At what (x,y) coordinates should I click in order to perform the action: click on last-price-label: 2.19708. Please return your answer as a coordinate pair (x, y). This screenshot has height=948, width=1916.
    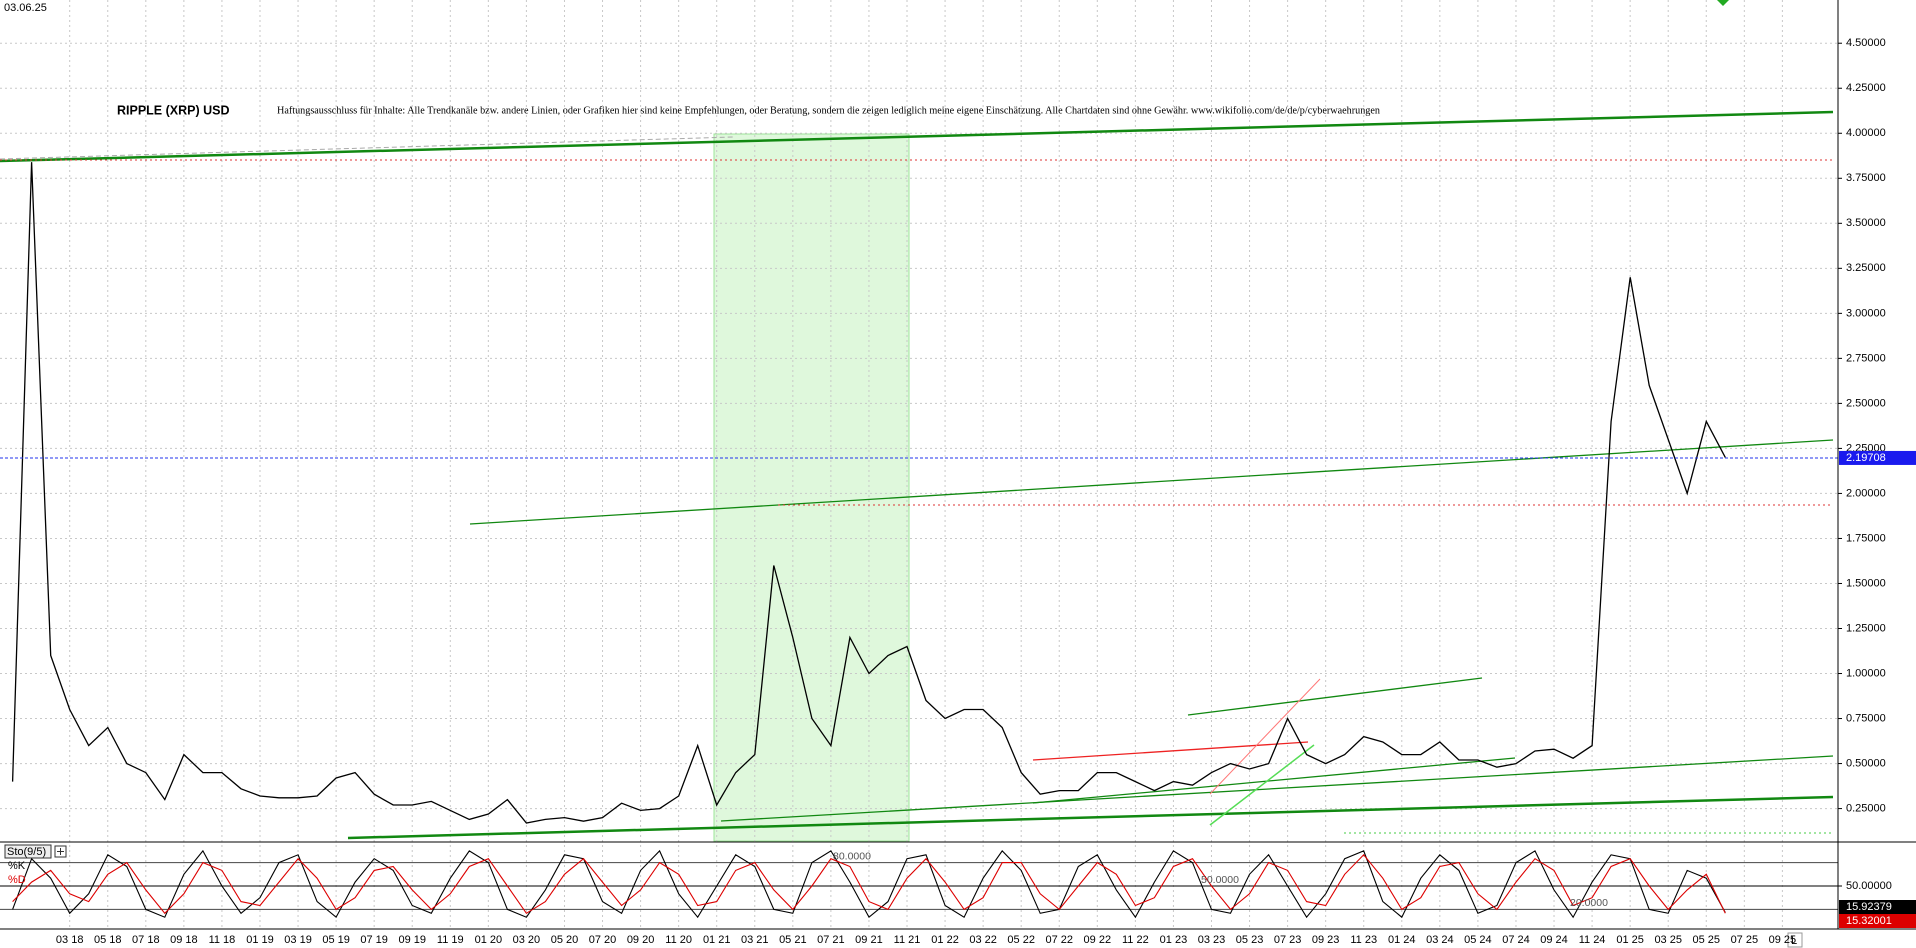
    Looking at the image, I should click on (1866, 458).